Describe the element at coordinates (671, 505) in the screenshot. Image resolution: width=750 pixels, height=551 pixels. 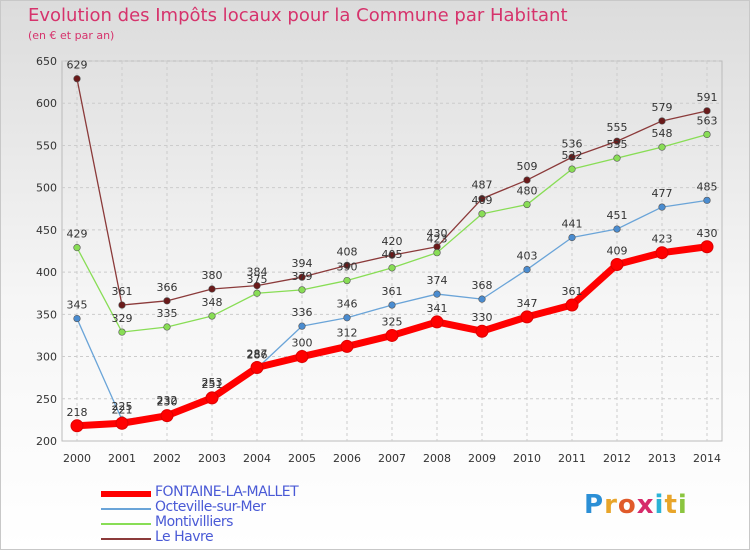
I see `logo-letter: t` at that location.